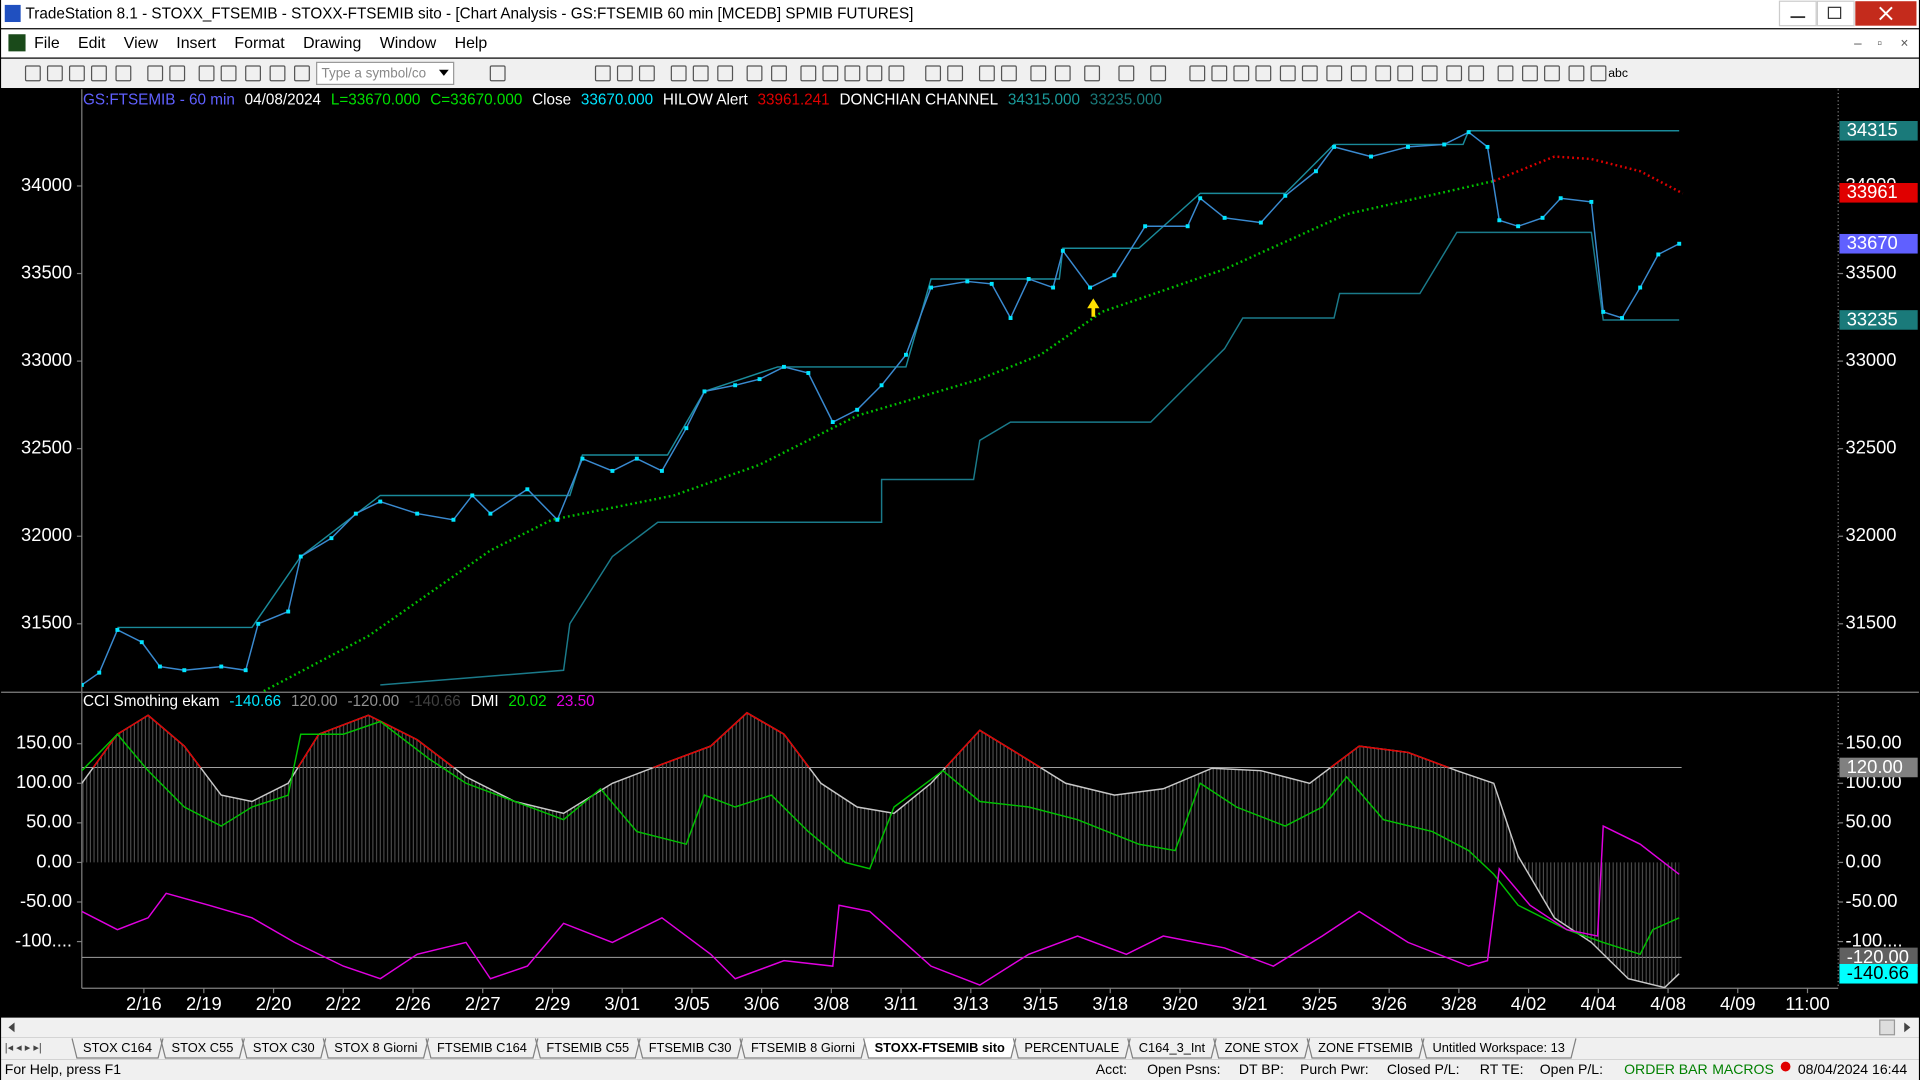 This screenshot has width=1920, height=1080. I want to click on tab: FTSEMIB C55, so click(587, 1048).